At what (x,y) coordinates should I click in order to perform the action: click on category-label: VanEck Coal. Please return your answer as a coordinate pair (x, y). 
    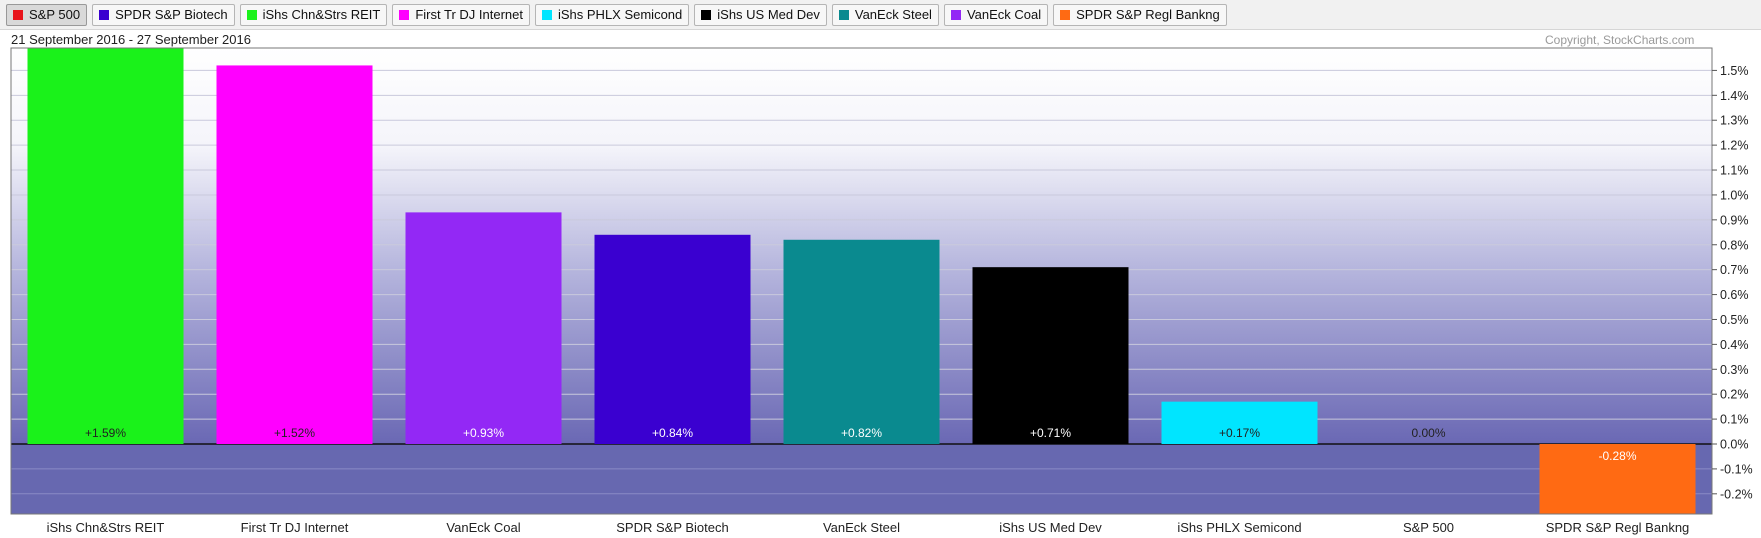
    Looking at the image, I should click on (483, 527).